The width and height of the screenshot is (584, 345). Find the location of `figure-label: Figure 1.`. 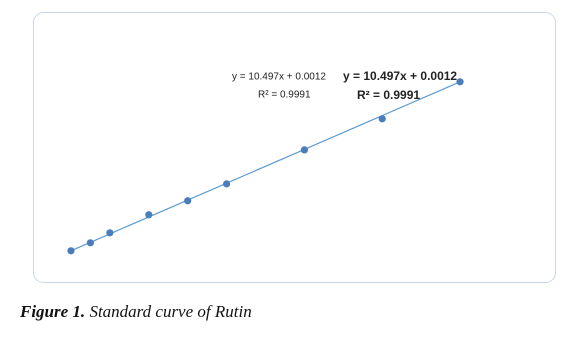

figure-label: Figure 1. is located at coordinates (53, 311).